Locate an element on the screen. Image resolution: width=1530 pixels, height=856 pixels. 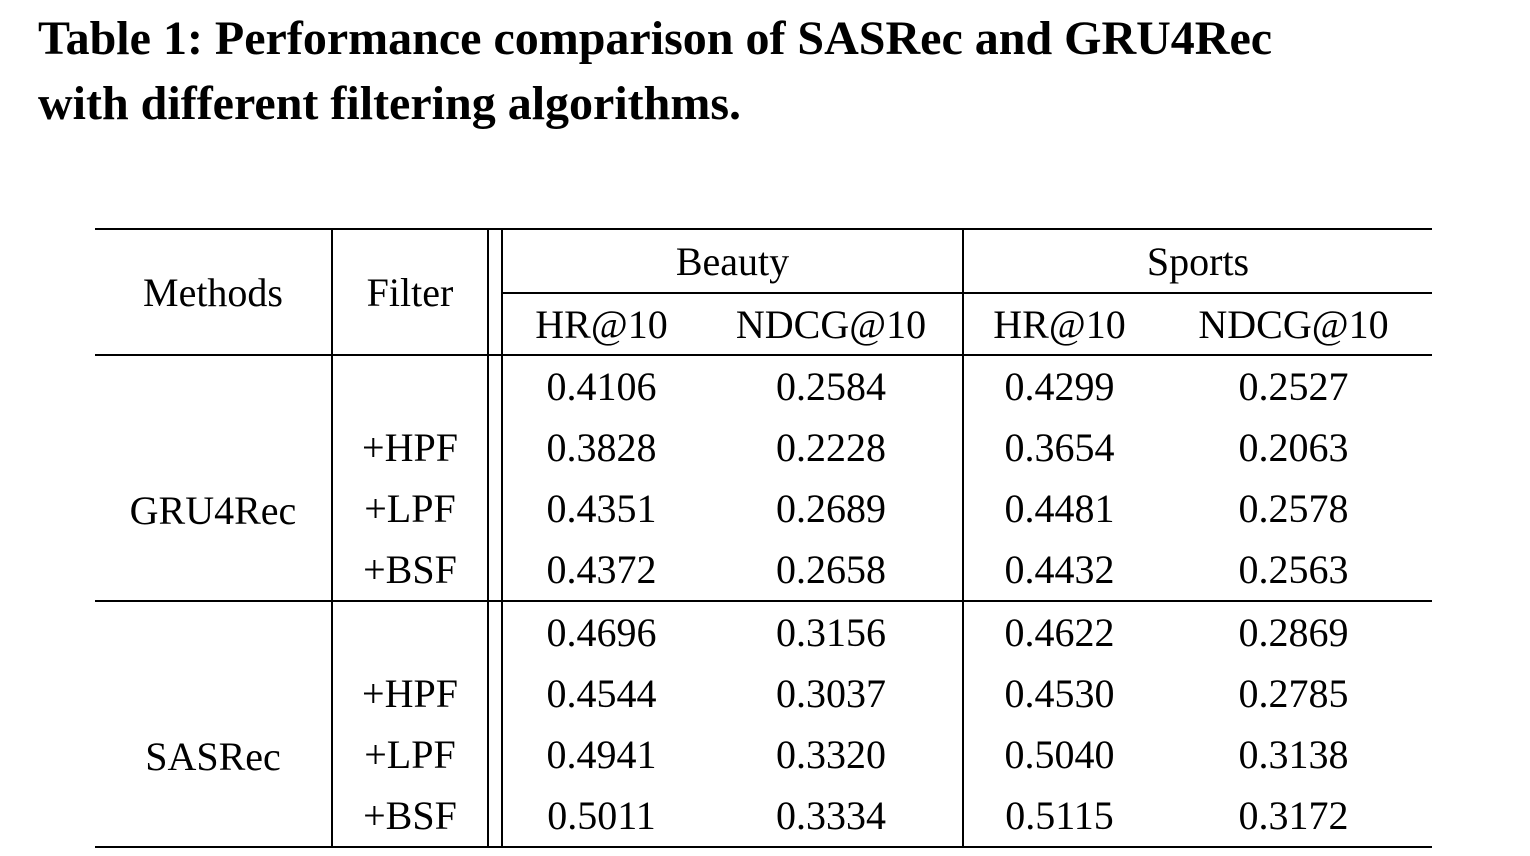
col-header-filter: Filter is located at coordinates (410, 292).